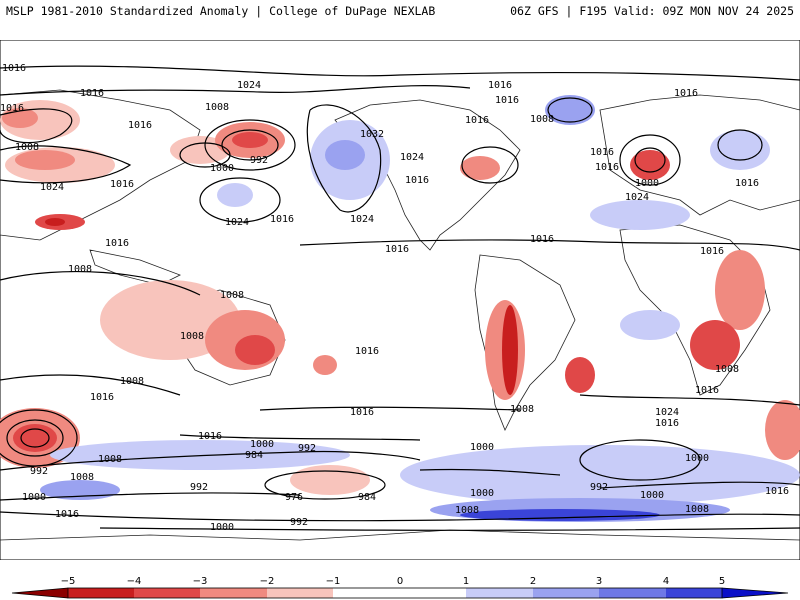 The width and height of the screenshot is (800, 600). Describe the element at coordinates (45, 160) in the screenshot. I see `anomaly-neg4` at that location.